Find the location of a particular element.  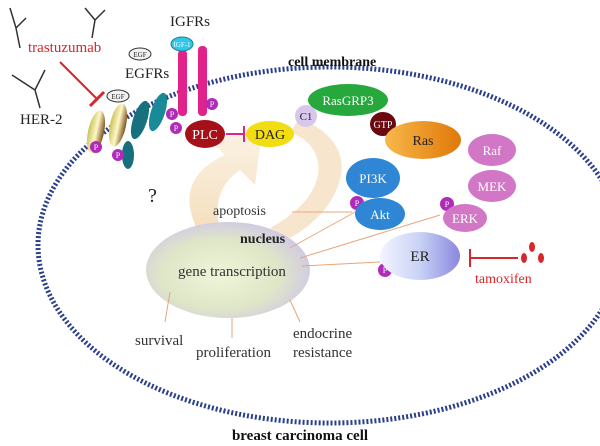

svg-text: Akt is located at coordinates (380, 214).